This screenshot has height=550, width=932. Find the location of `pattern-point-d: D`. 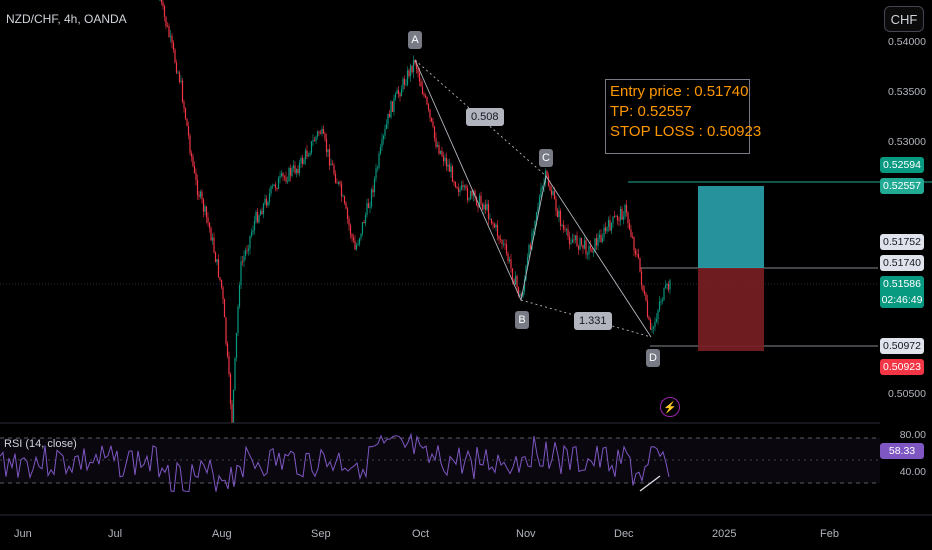

pattern-point-d: D is located at coordinates (653, 358).